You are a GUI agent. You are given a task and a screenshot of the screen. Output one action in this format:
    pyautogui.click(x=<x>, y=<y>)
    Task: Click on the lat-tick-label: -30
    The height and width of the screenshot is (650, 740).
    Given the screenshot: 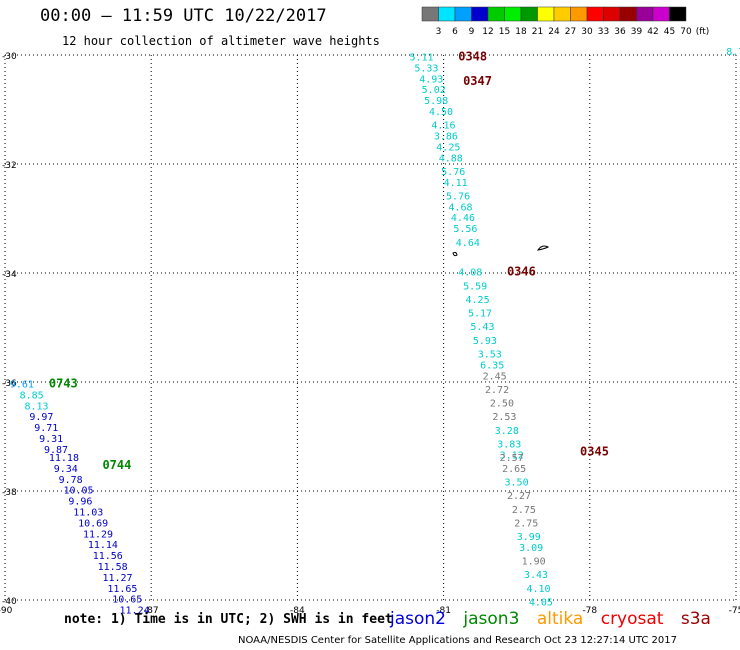 What is the action you would take?
    pyautogui.click(x=9, y=57)
    